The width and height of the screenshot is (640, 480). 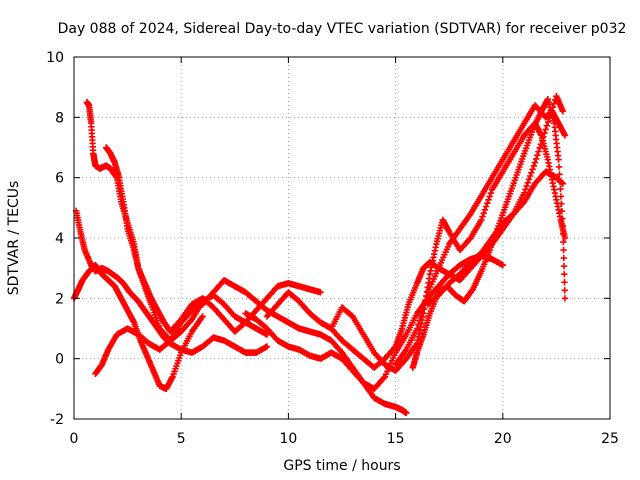 I want to click on y-tick-labels: -2 0 2 4 6 8 10, so click(x=55, y=239).